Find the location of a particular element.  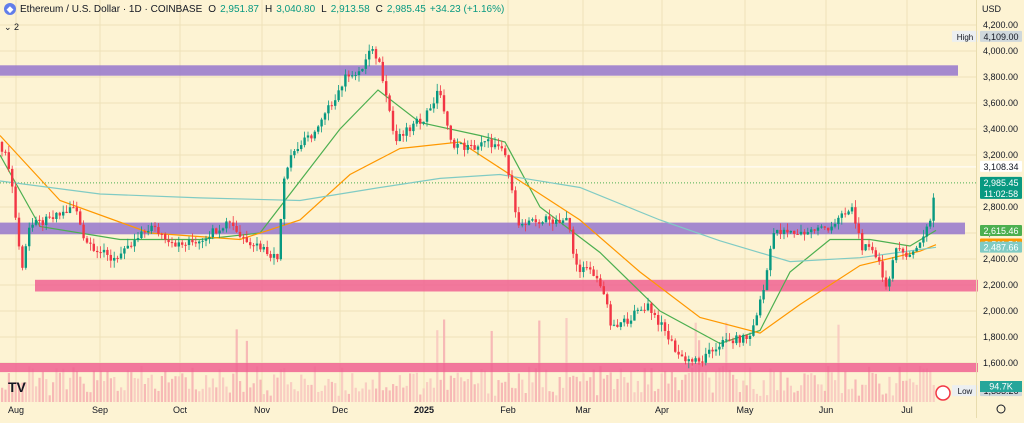

currency-selector: USD is located at coordinates (991, 9).